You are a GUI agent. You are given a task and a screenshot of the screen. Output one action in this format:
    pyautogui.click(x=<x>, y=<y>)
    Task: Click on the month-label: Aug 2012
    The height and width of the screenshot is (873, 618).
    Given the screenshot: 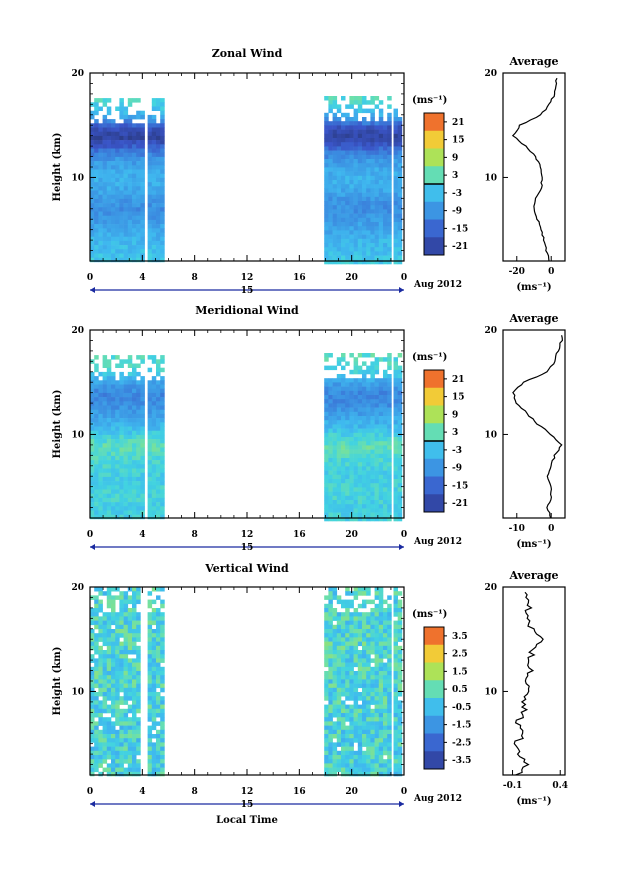 What is the action you would take?
    pyautogui.click(x=437, y=799)
    